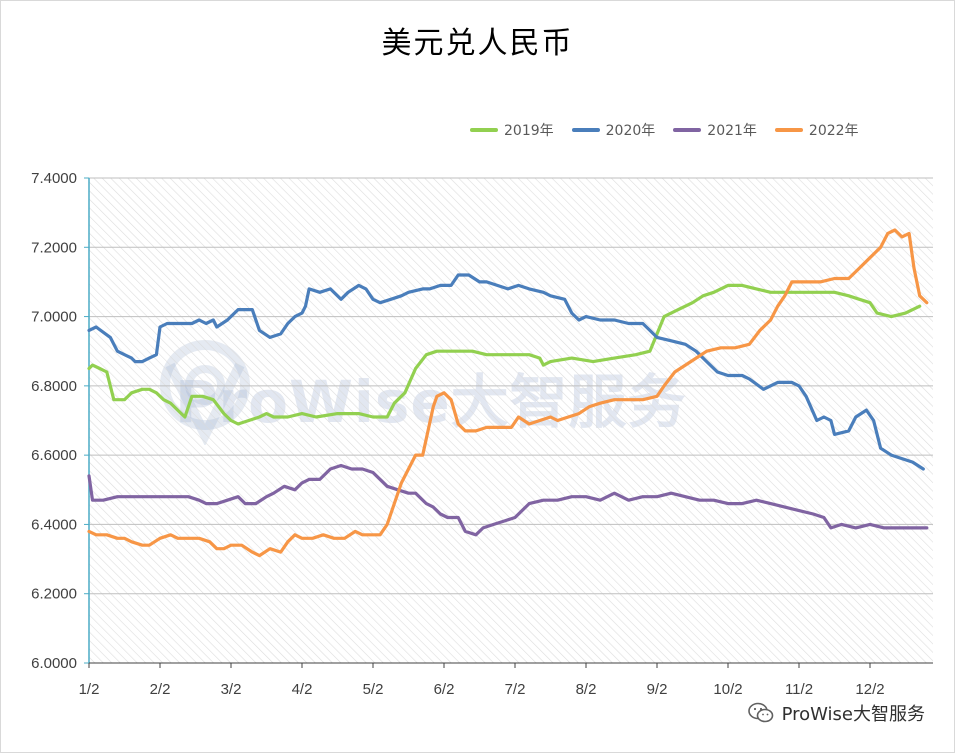 Image resolution: width=955 pixels, height=753 pixels. Describe the element at coordinates (833, 131) in the screenshot. I see `legend-label: 2022年` at that location.